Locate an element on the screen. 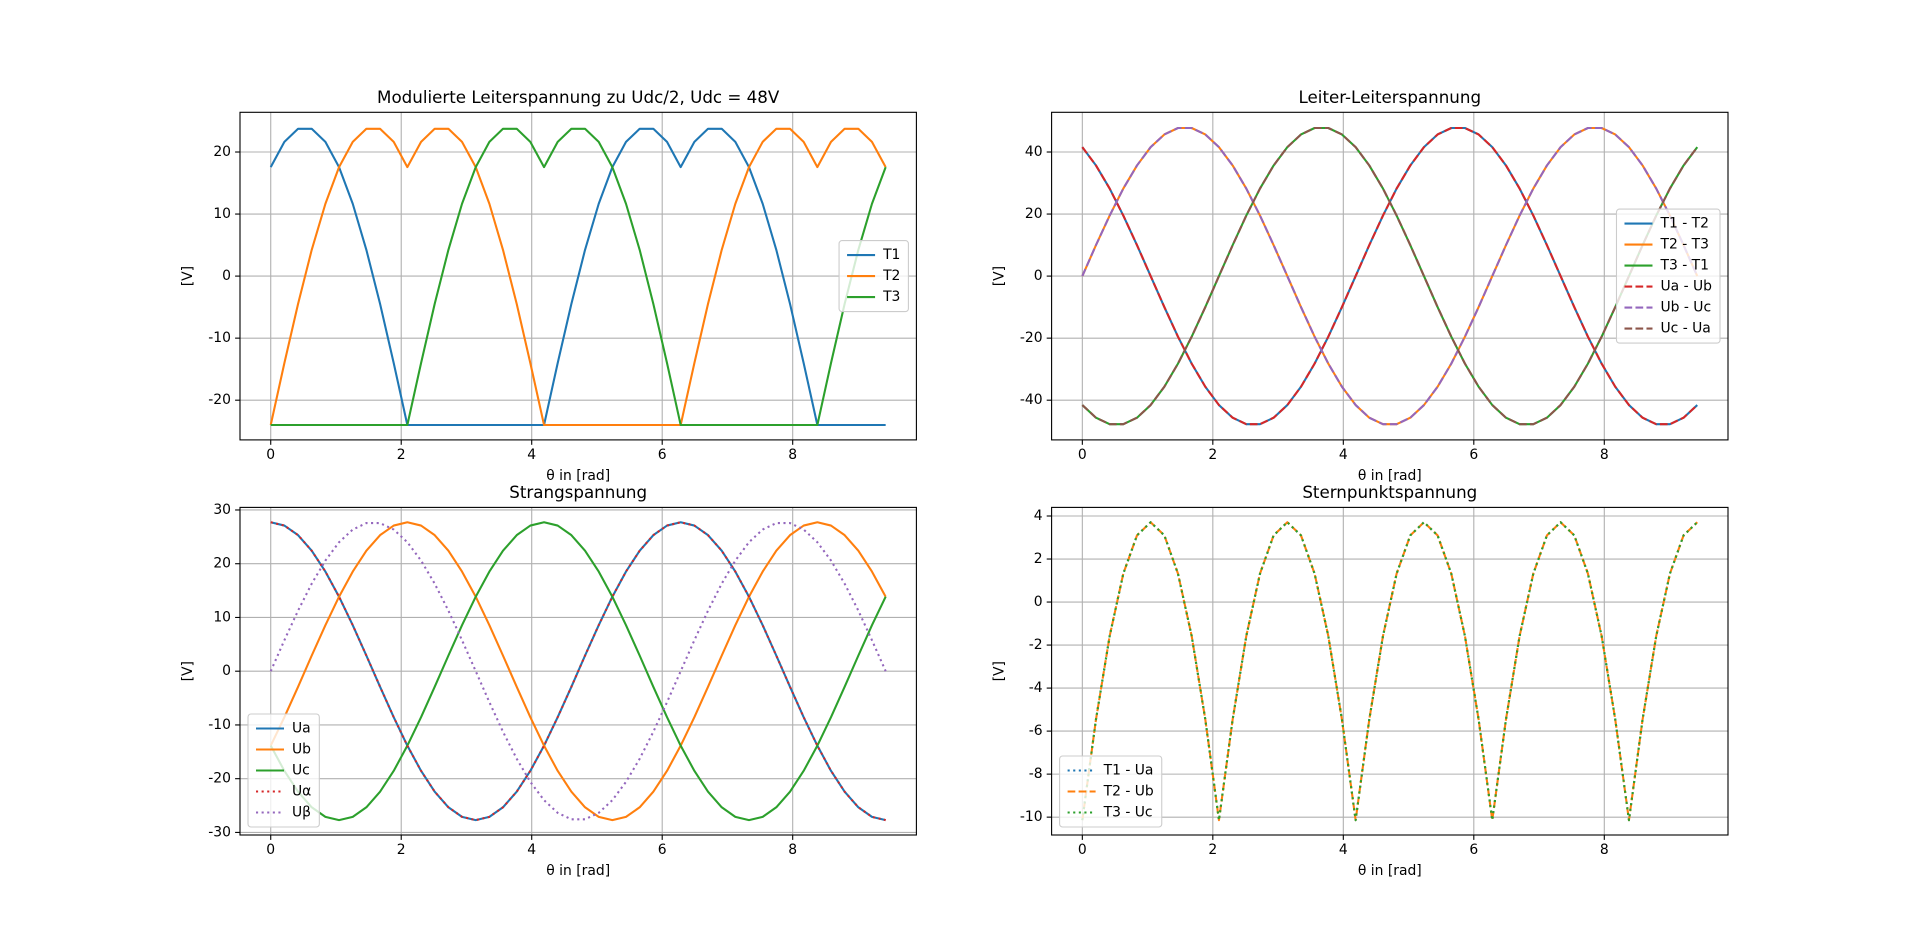  legend: Ua Ub Uc Uα Uβ is located at coordinates (283, 770).